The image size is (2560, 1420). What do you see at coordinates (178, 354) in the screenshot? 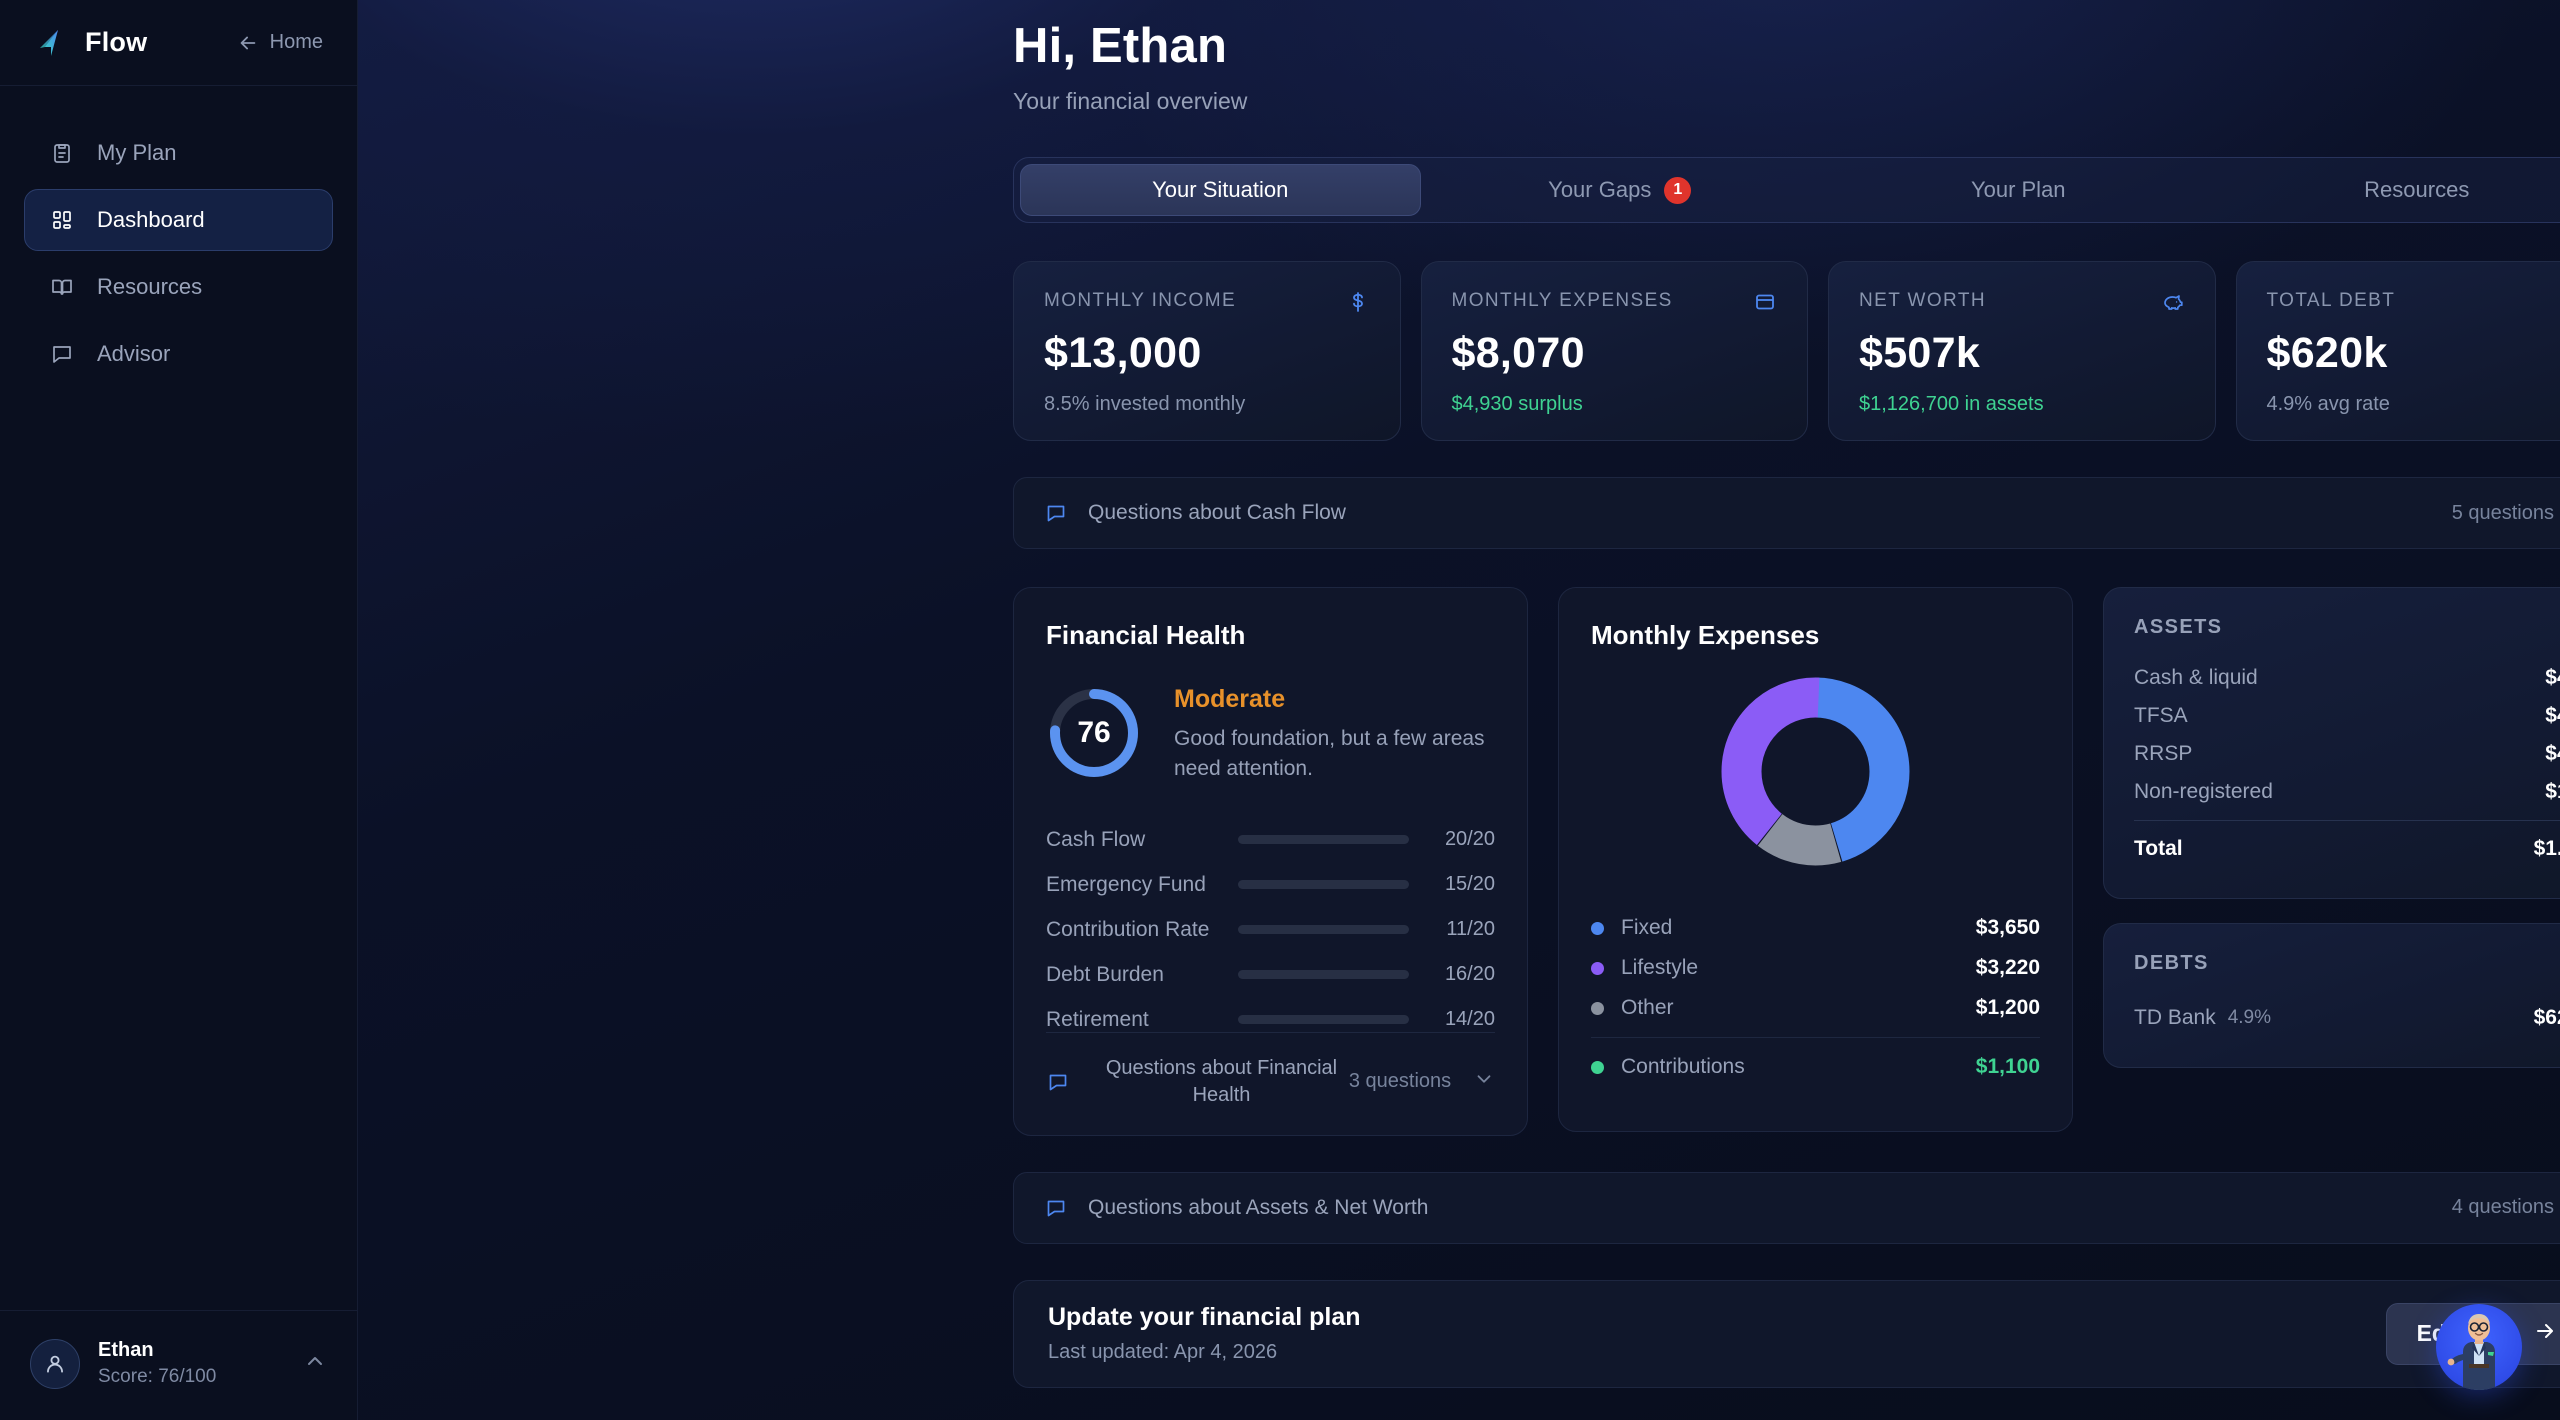
I see `sidebar-item-advisor: Advisor` at bounding box center [178, 354].